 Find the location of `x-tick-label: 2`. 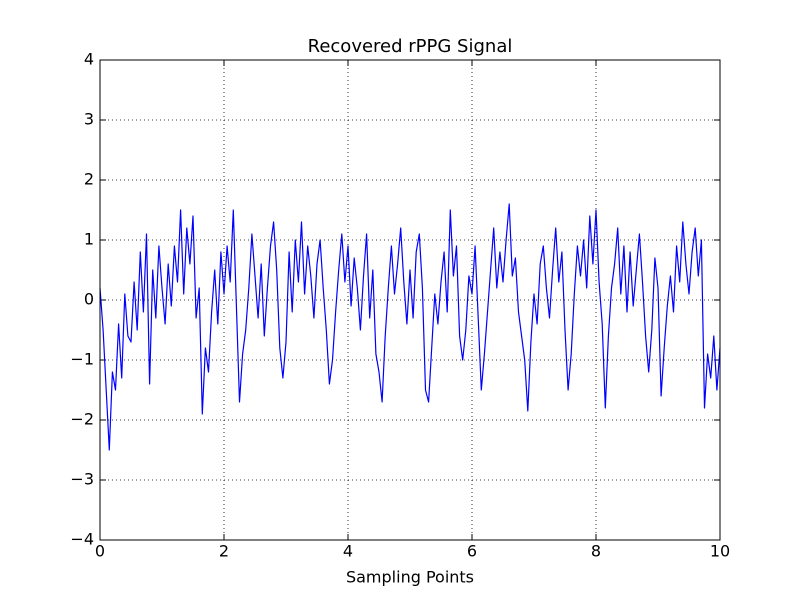

x-tick-label: 2 is located at coordinates (224, 551).